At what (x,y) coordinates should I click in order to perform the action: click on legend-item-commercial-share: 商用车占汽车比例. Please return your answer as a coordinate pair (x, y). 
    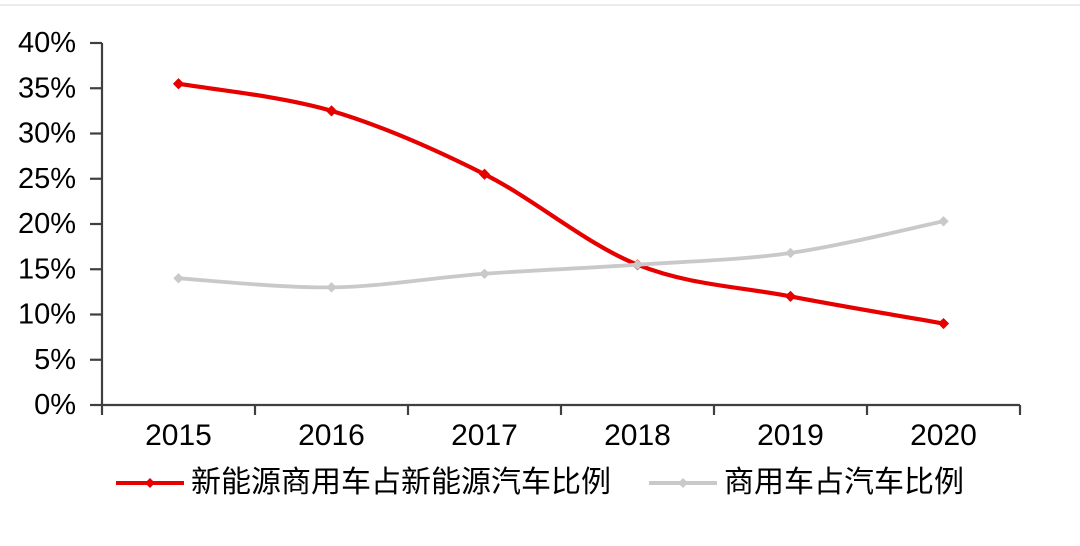
    Looking at the image, I should click on (806, 483).